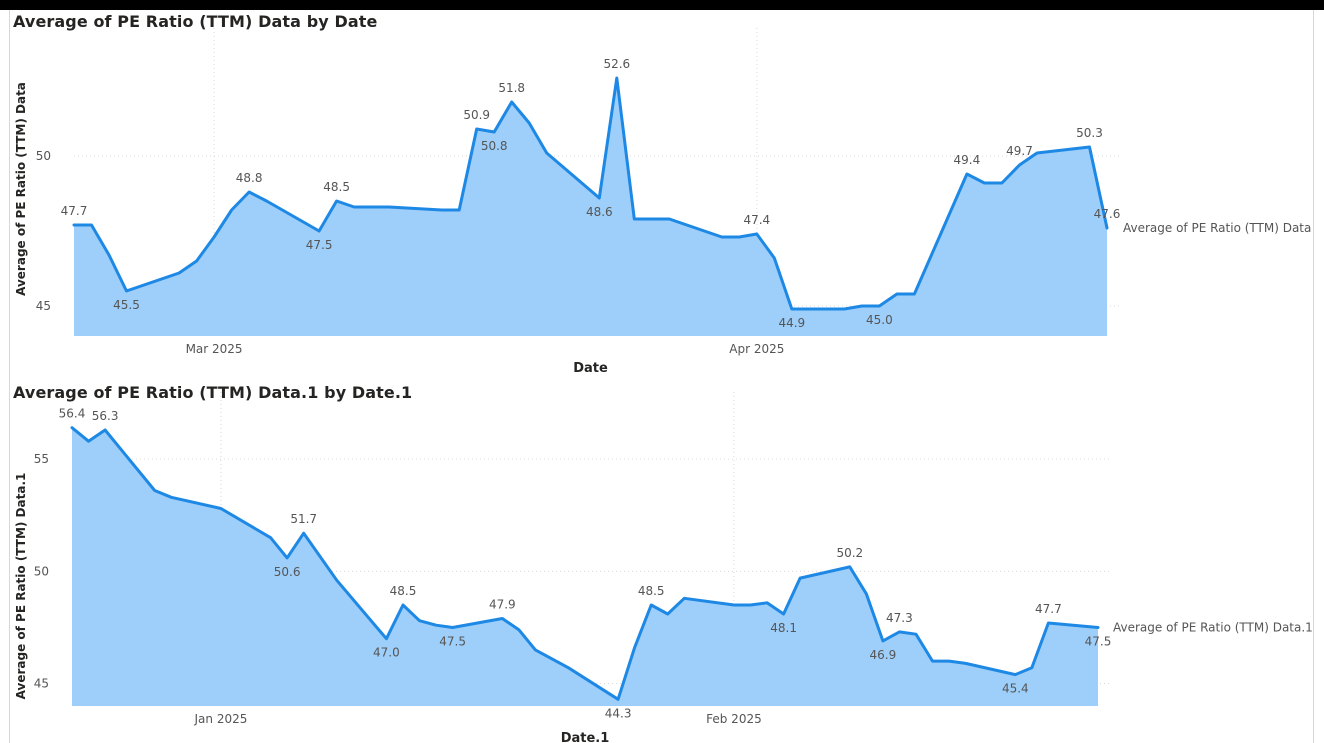 This screenshot has width=1324, height=743. What do you see at coordinates (1107, 214) in the screenshot?
I see `data-label: 47.6` at bounding box center [1107, 214].